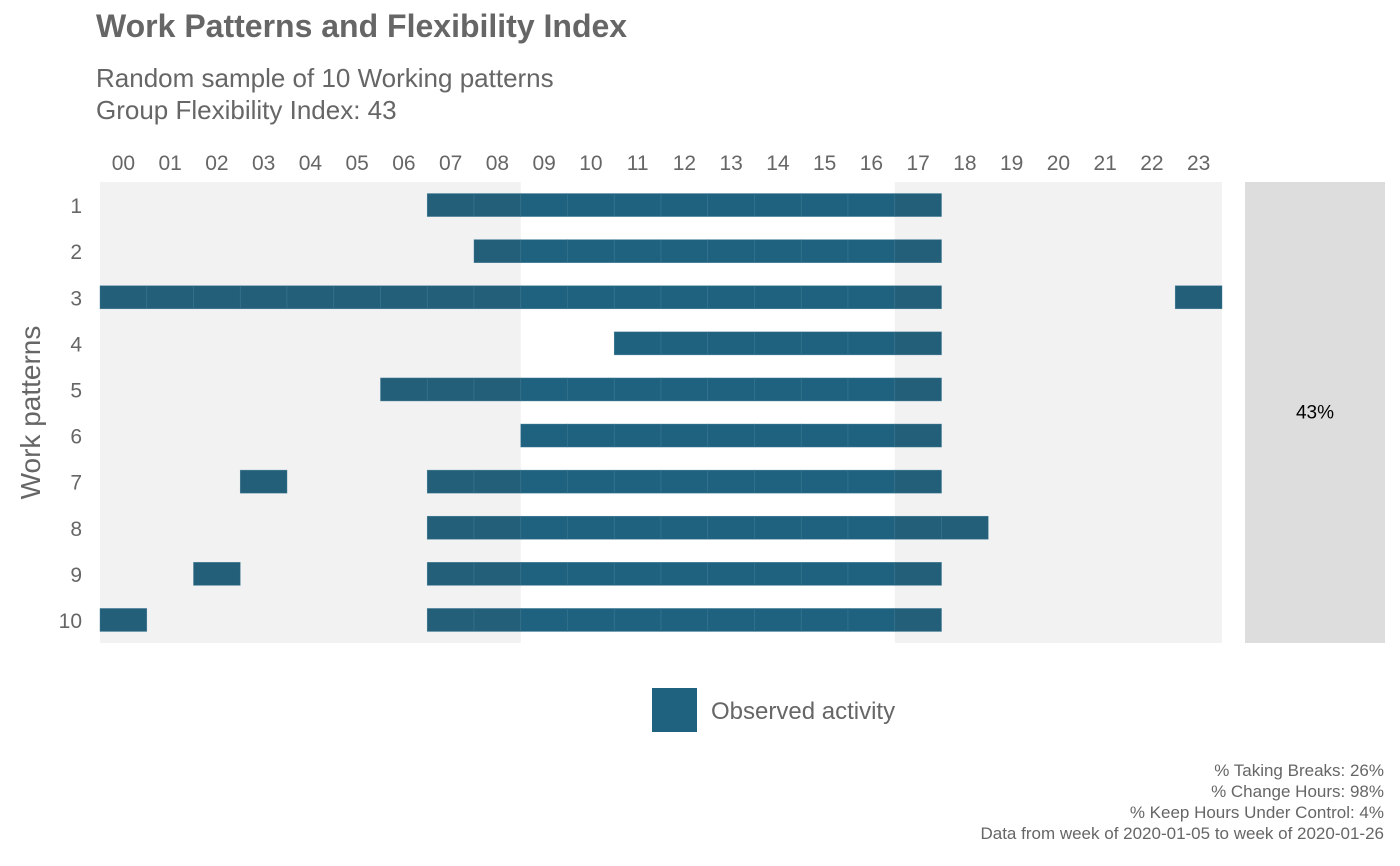 This screenshot has height=866, width=1400. Describe the element at coordinates (918, 389) in the screenshot. I see `activity-cell-p5-h17` at that location.